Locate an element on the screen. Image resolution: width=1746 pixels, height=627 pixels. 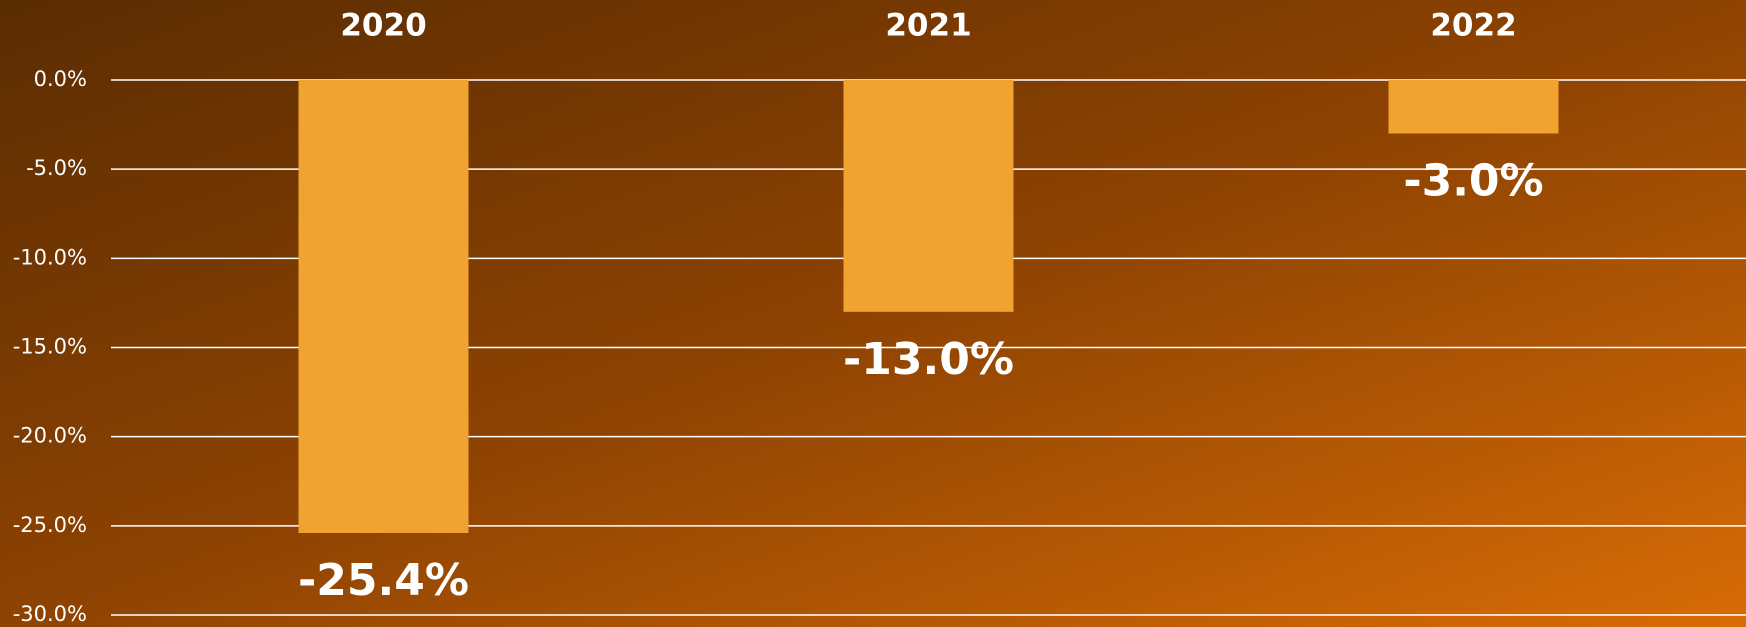
y-tick-label: -15.0% is located at coordinates (50, 347).